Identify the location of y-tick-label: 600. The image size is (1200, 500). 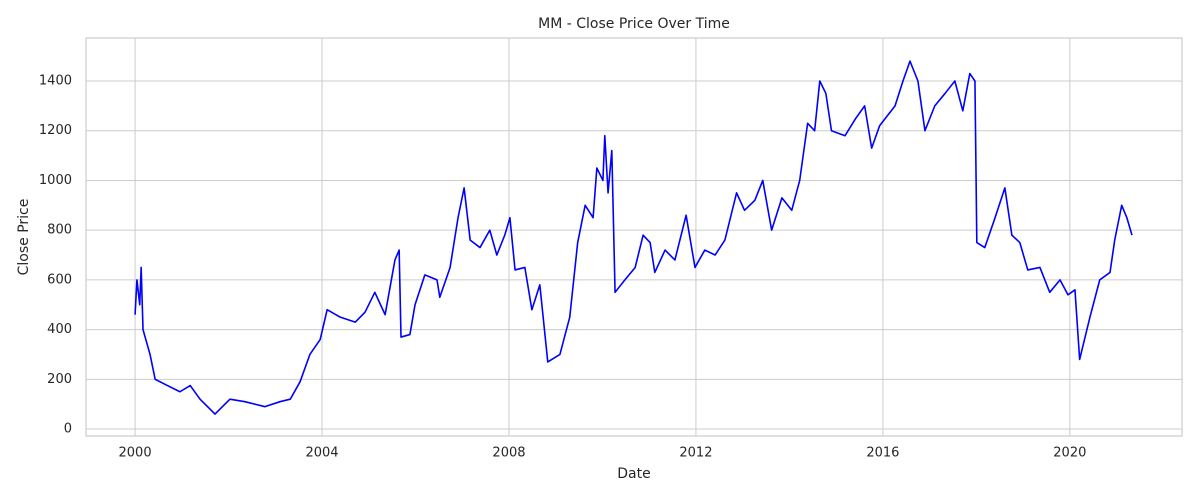
(59, 279).